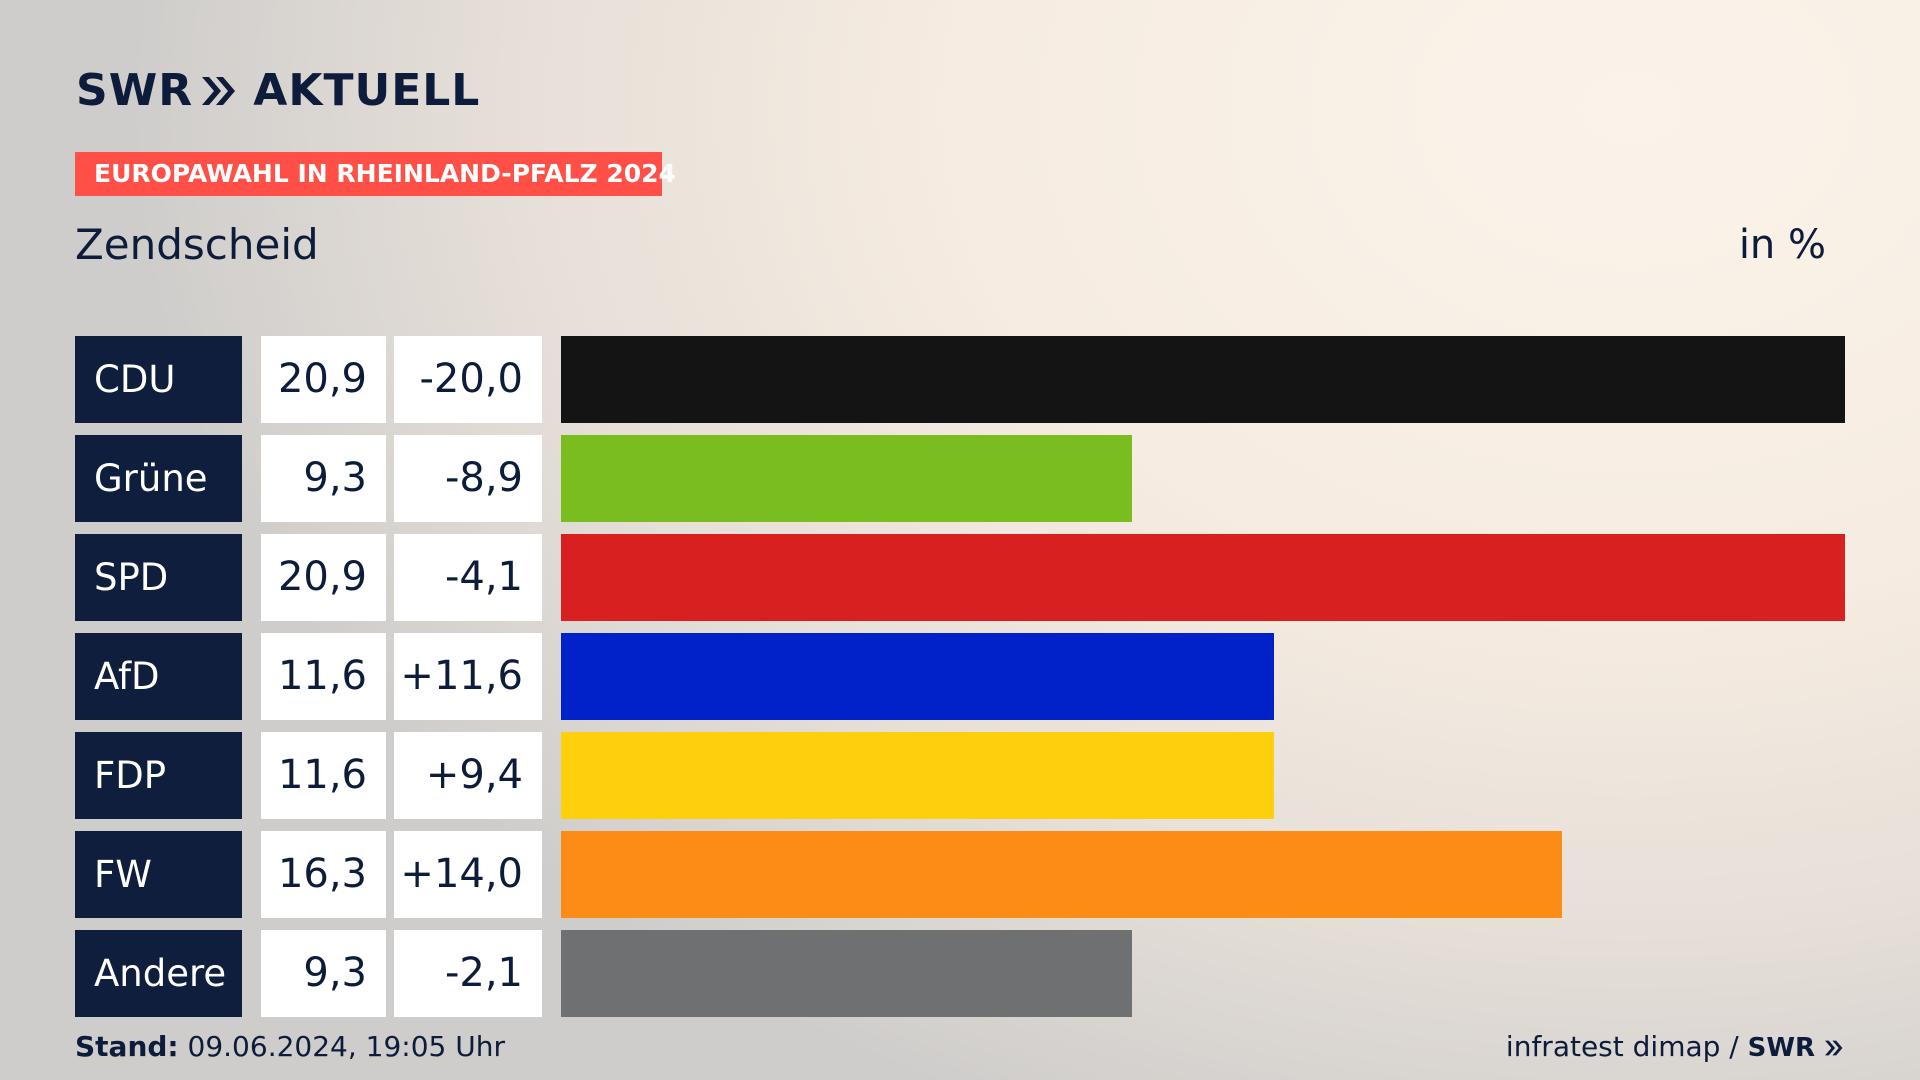 Image resolution: width=1920 pixels, height=1080 pixels. What do you see at coordinates (346, 1046) in the screenshot?
I see `stand-value: 09.06.2024, 19:05 Uhr` at bounding box center [346, 1046].